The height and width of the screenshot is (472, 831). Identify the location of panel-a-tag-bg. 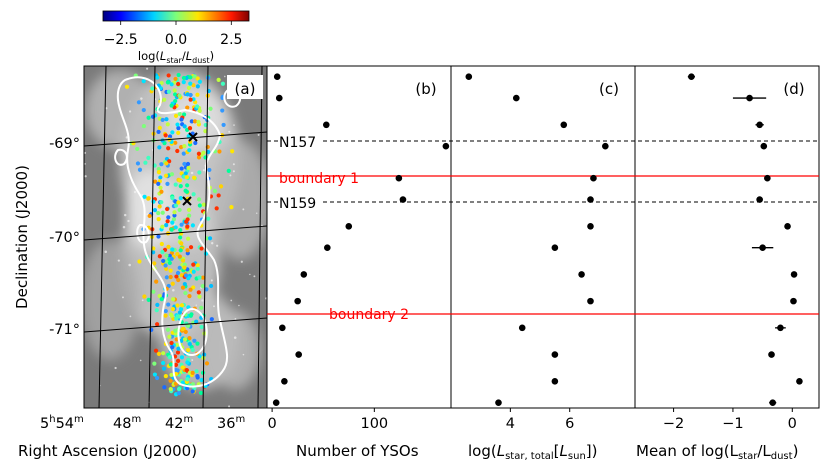
(245, 87).